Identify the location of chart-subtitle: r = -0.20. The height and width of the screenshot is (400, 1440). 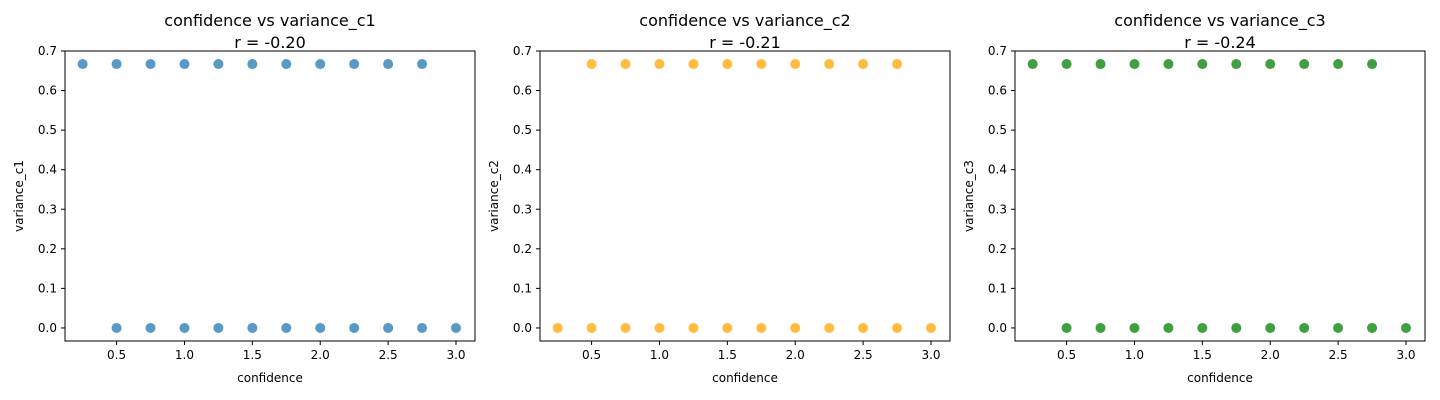
(270, 42).